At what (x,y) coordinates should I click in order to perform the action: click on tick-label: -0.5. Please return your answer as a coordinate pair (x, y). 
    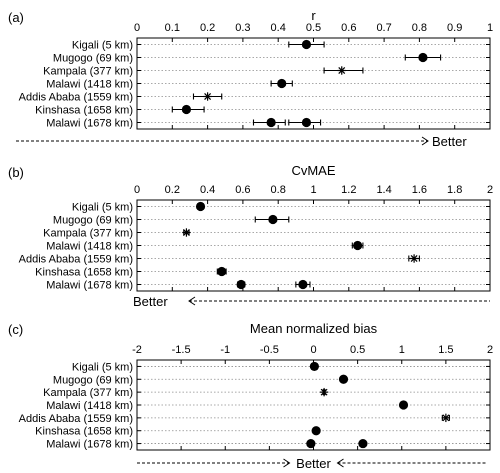
    Looking at the image, I should click on (269, 350).